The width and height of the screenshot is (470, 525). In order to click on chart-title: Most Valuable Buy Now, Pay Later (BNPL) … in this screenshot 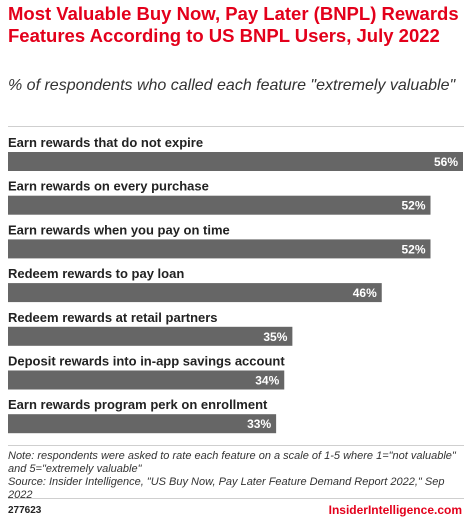, I will do `click(233, 24)`.